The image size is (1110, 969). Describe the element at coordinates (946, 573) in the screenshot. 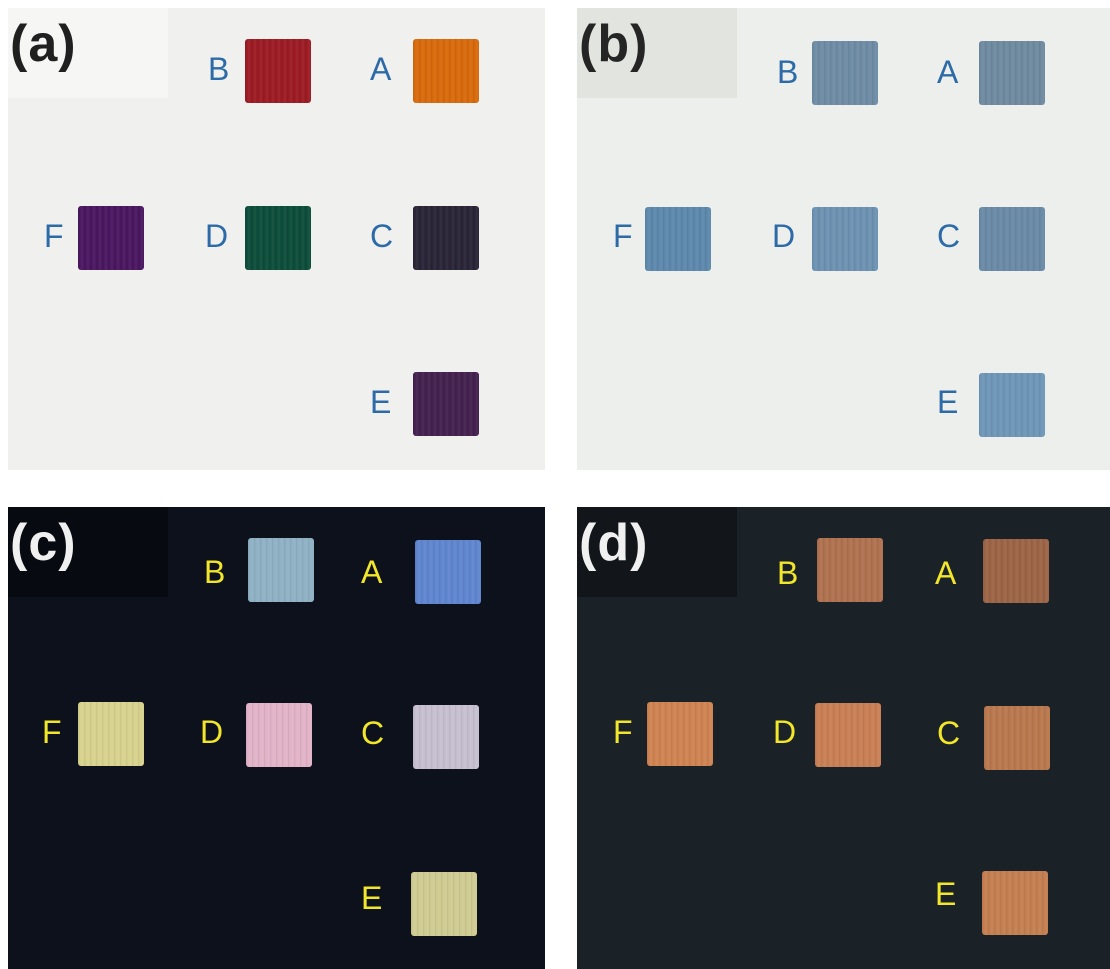

I see `panel-d-label-a: A` at that location.